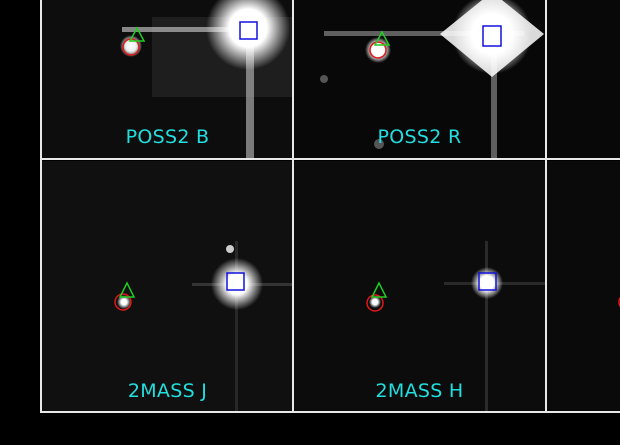 Image resolution: width=620 pixels, height=445 pixels. I want to click on panel-poss2-b: POSS2 B, so click(167, 79).